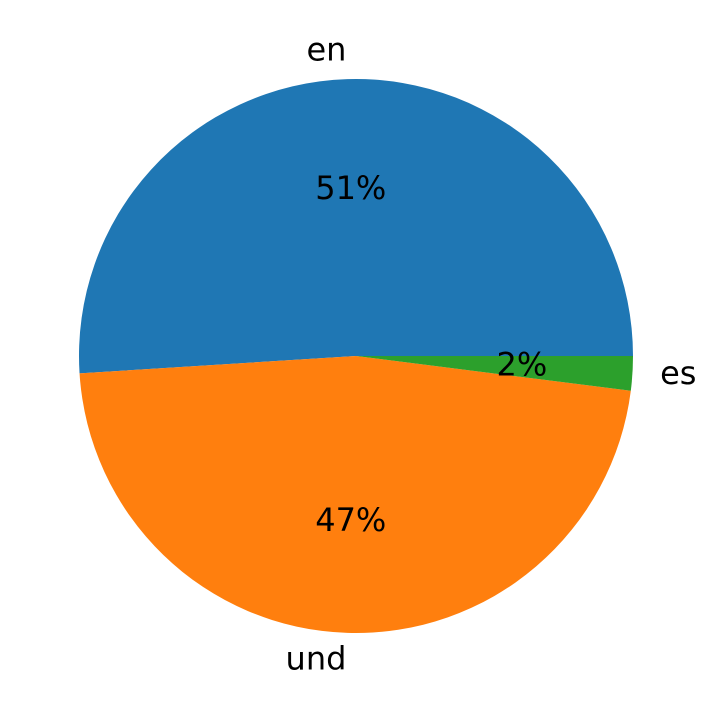 The height and width of the screenshot is (713, 712). What do you see at coordinates (678, 373) in the screenshot?
I see `slice-label: es` at bounding box center [678, 373].